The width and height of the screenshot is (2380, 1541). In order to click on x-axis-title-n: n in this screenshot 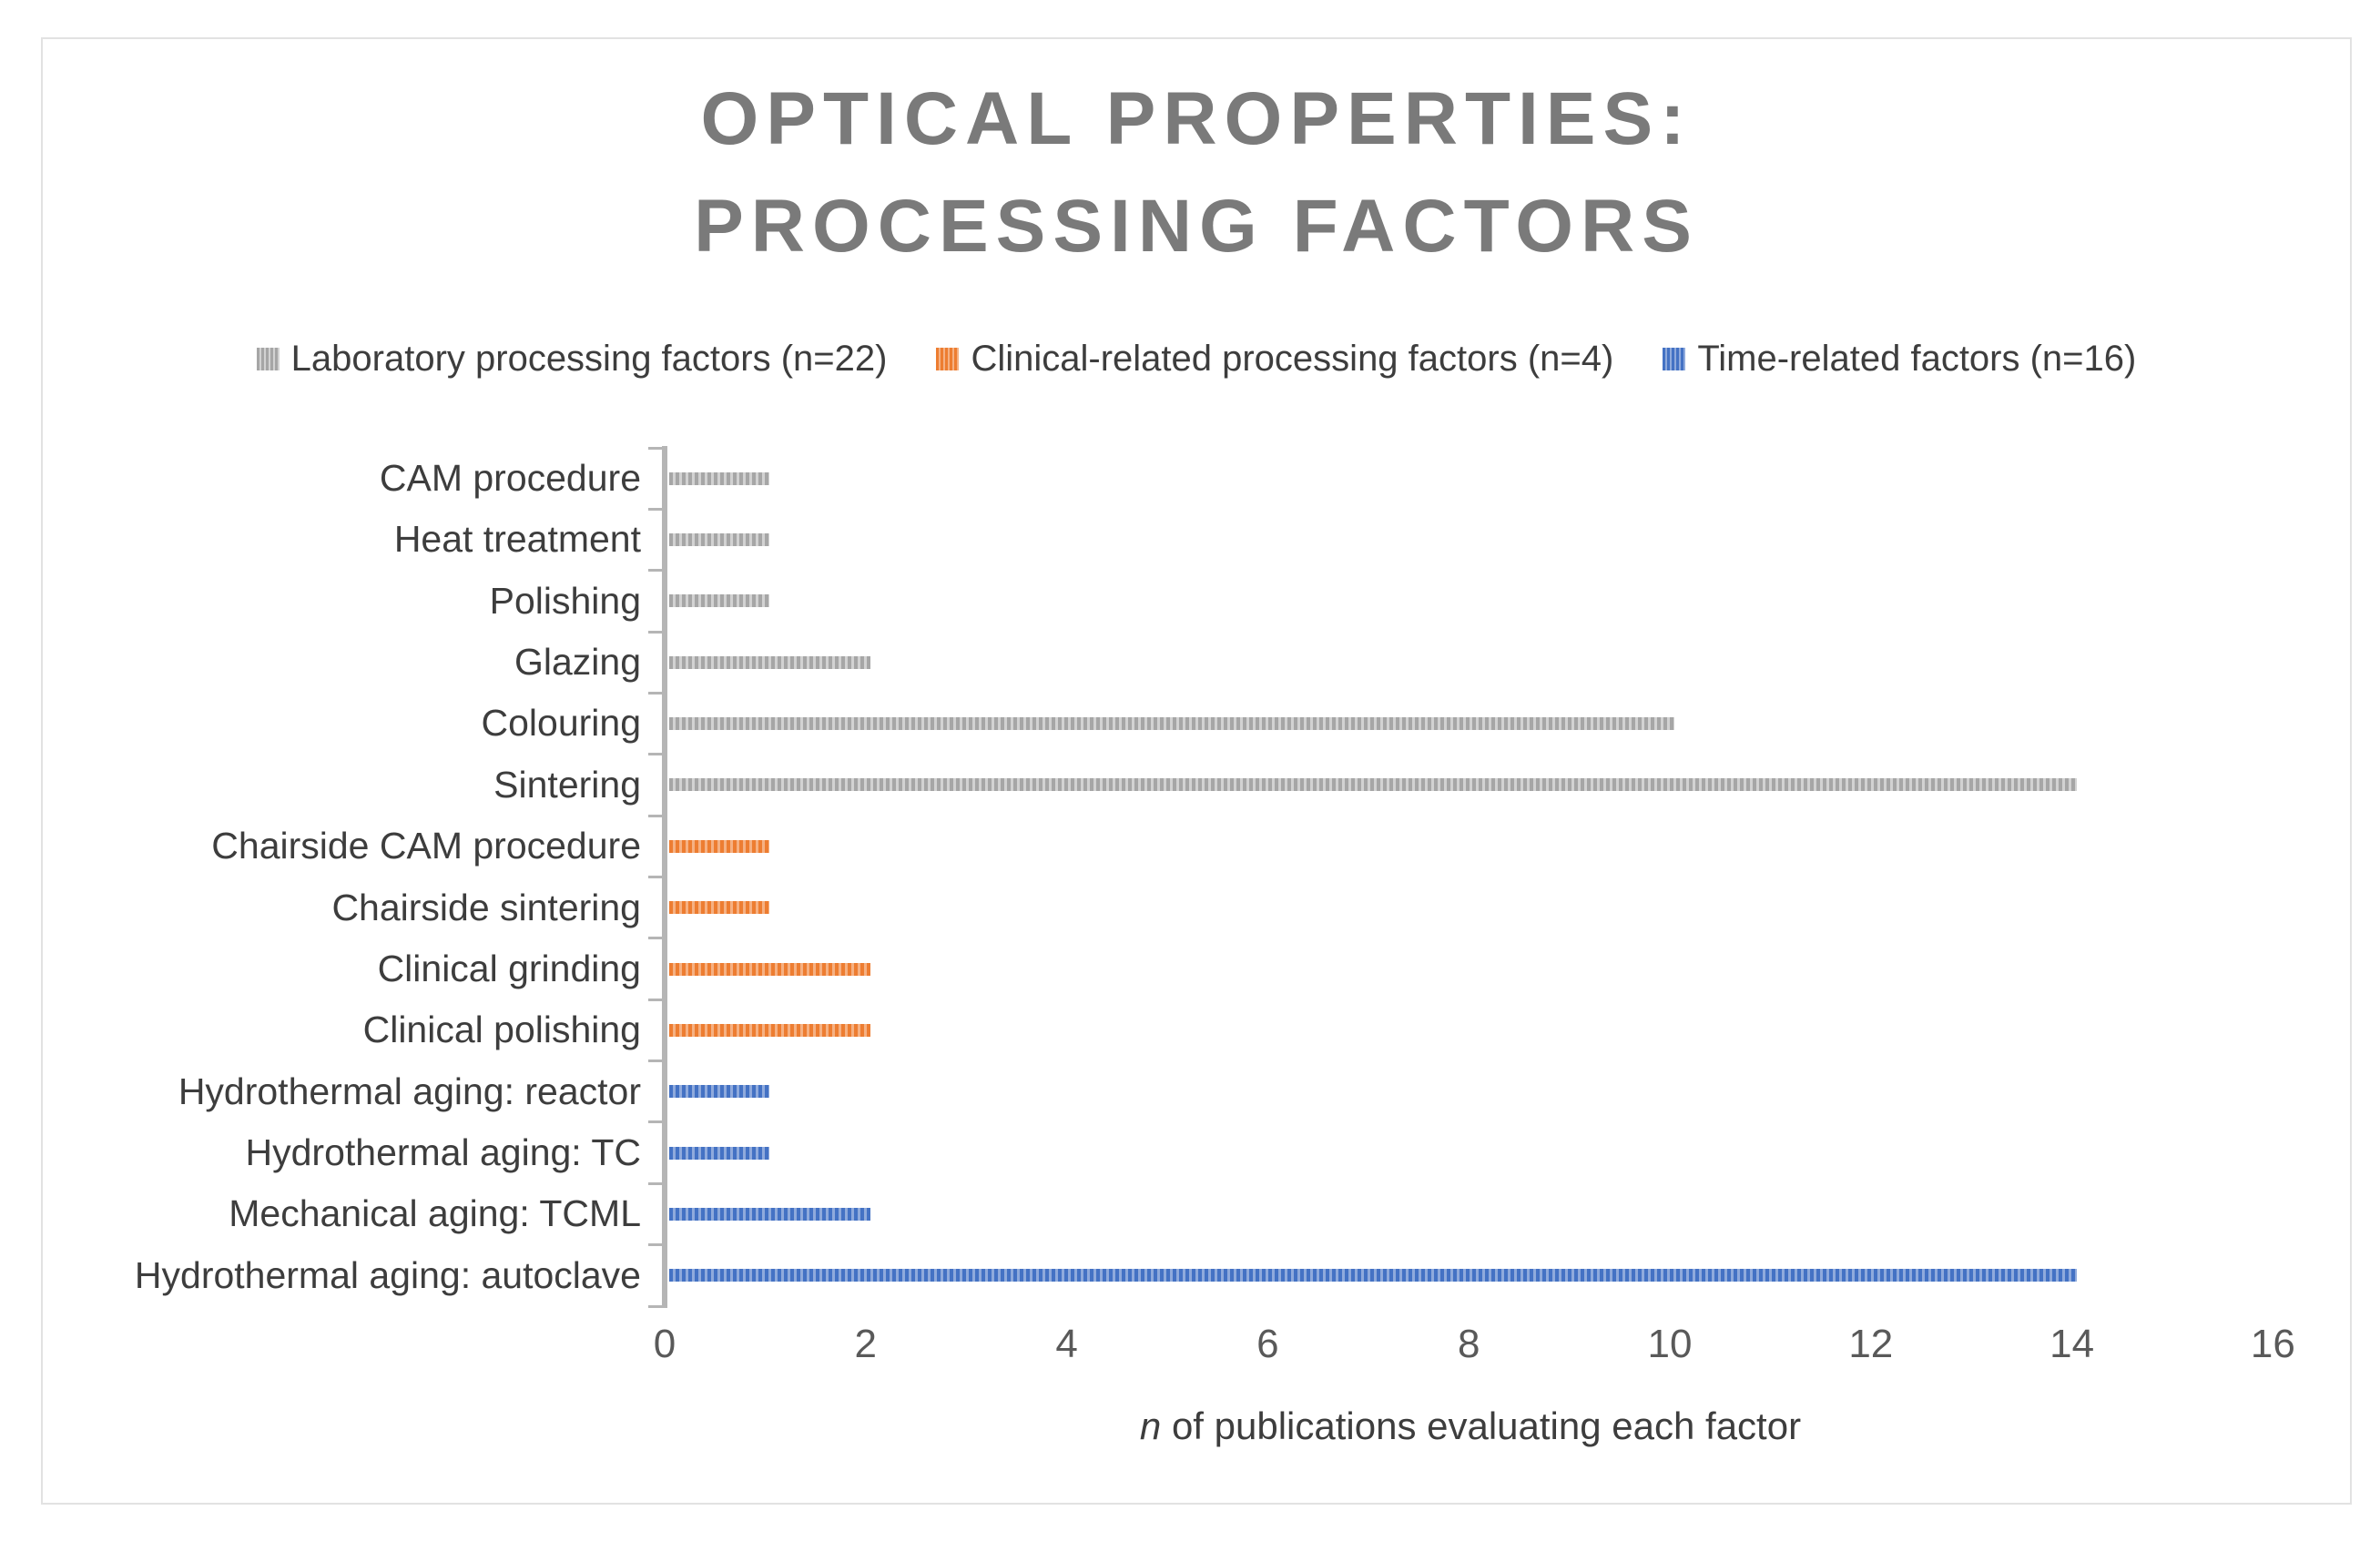, I will do `click(1151, 1425)`.